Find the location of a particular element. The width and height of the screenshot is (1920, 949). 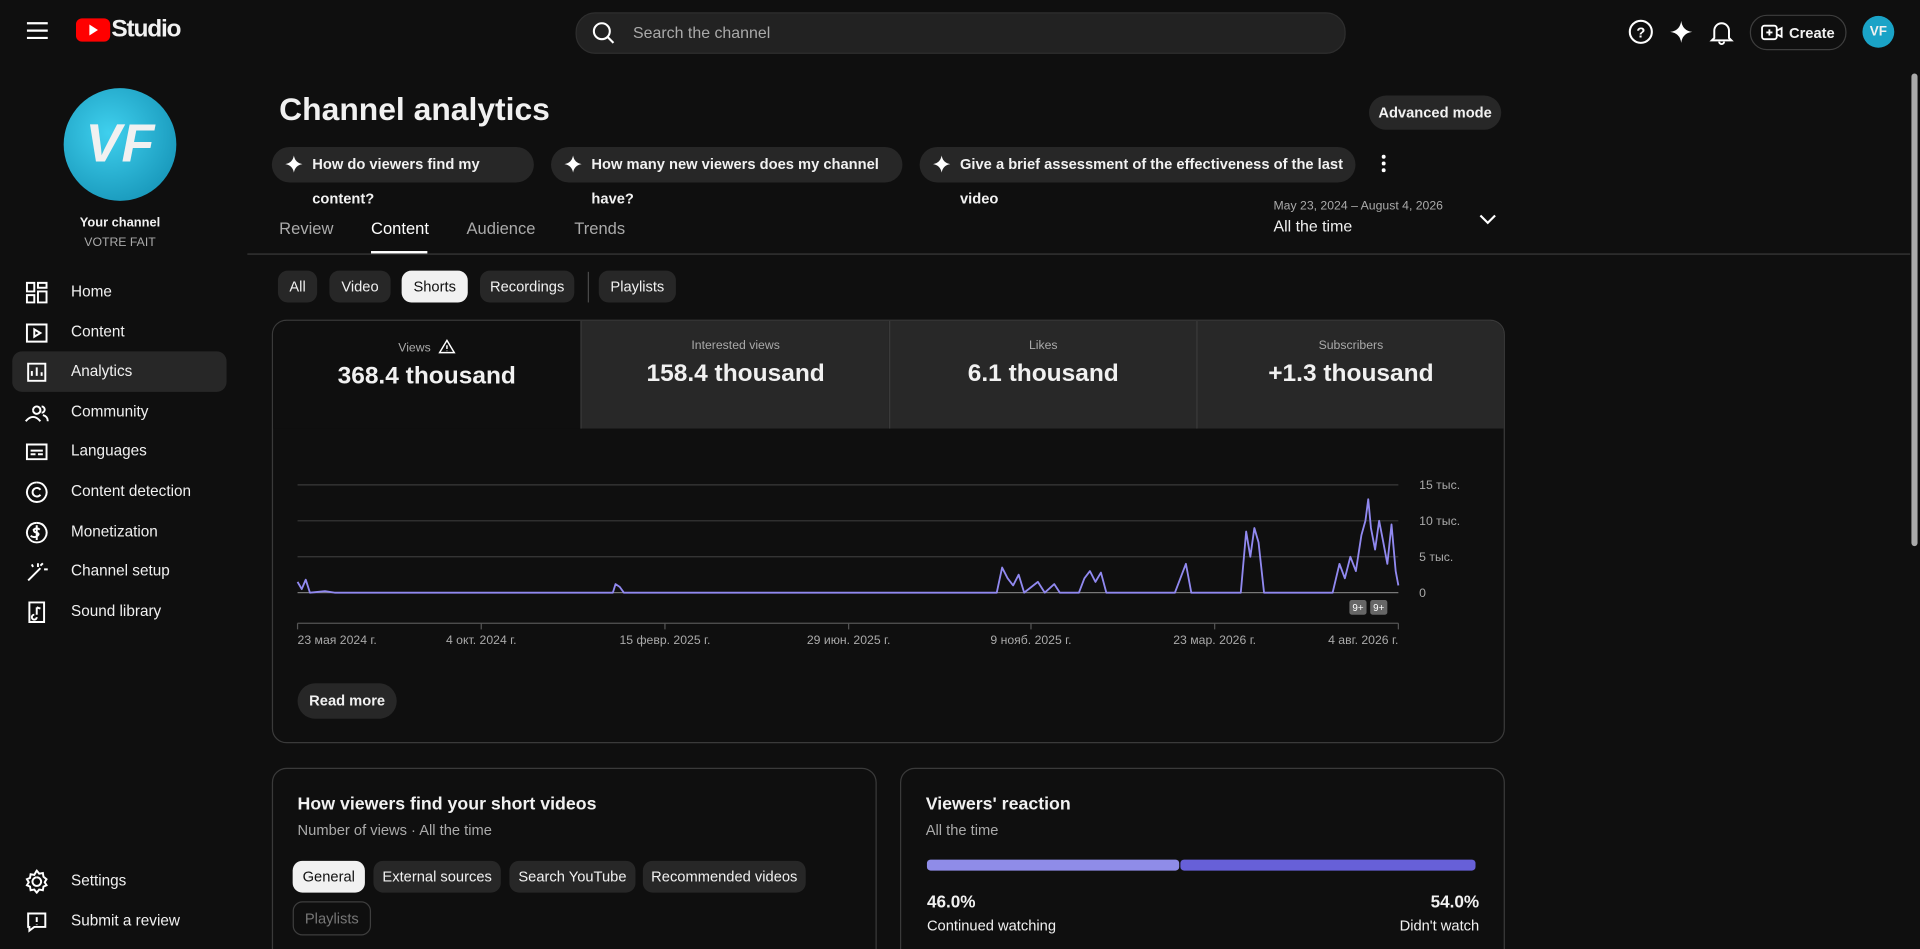

bell-icon is located at coordinates (1721, 32).